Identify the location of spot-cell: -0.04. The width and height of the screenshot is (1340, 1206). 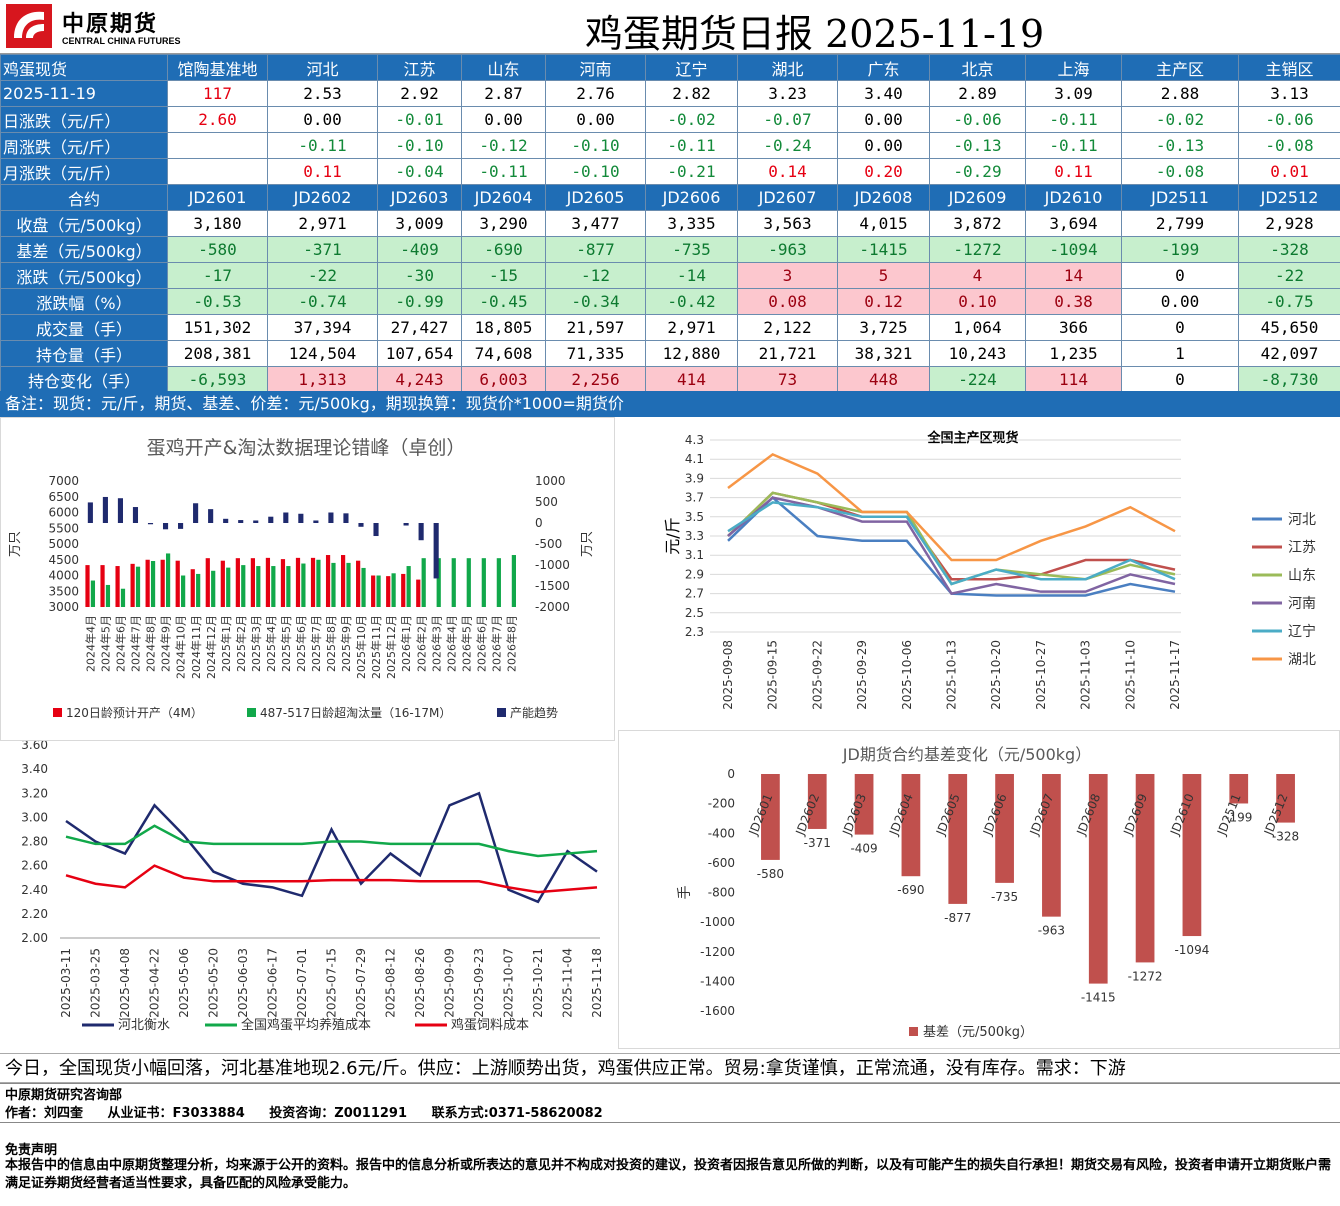
(419, 171).